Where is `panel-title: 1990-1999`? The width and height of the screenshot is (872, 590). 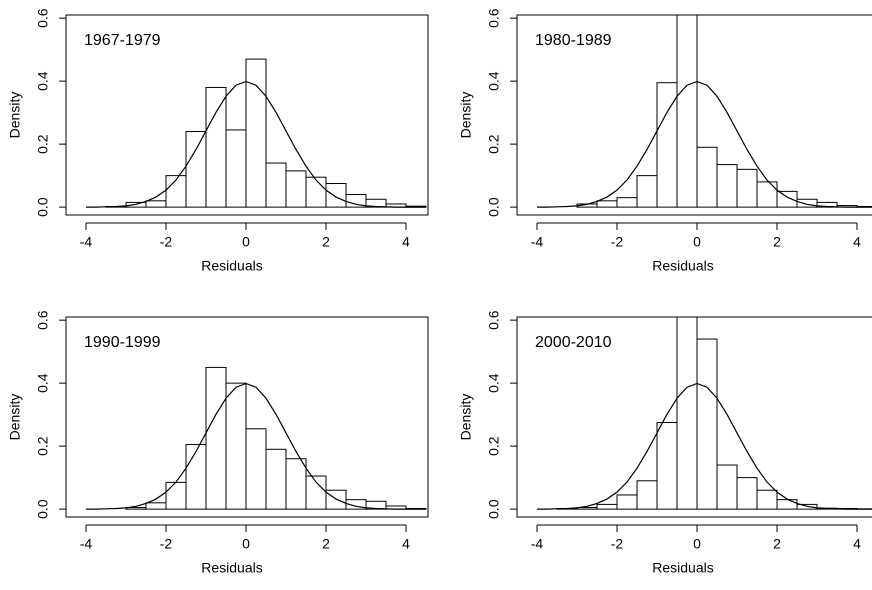
panel-title: 1990-1999 is located at coordinates (122, 342).